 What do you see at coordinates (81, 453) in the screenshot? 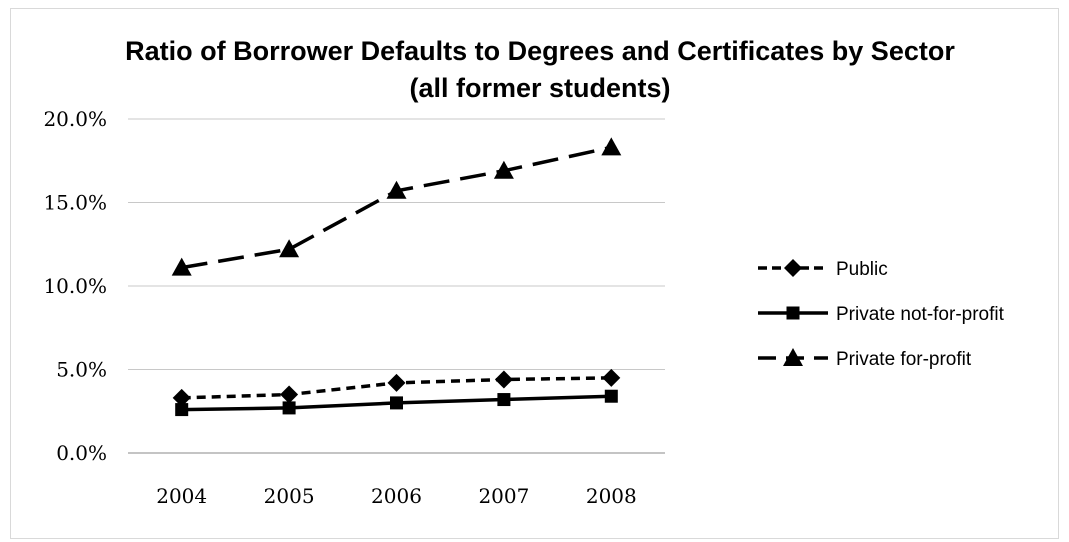
I see `y-tick-label: 0.0%` at bounding box center [81, 453].